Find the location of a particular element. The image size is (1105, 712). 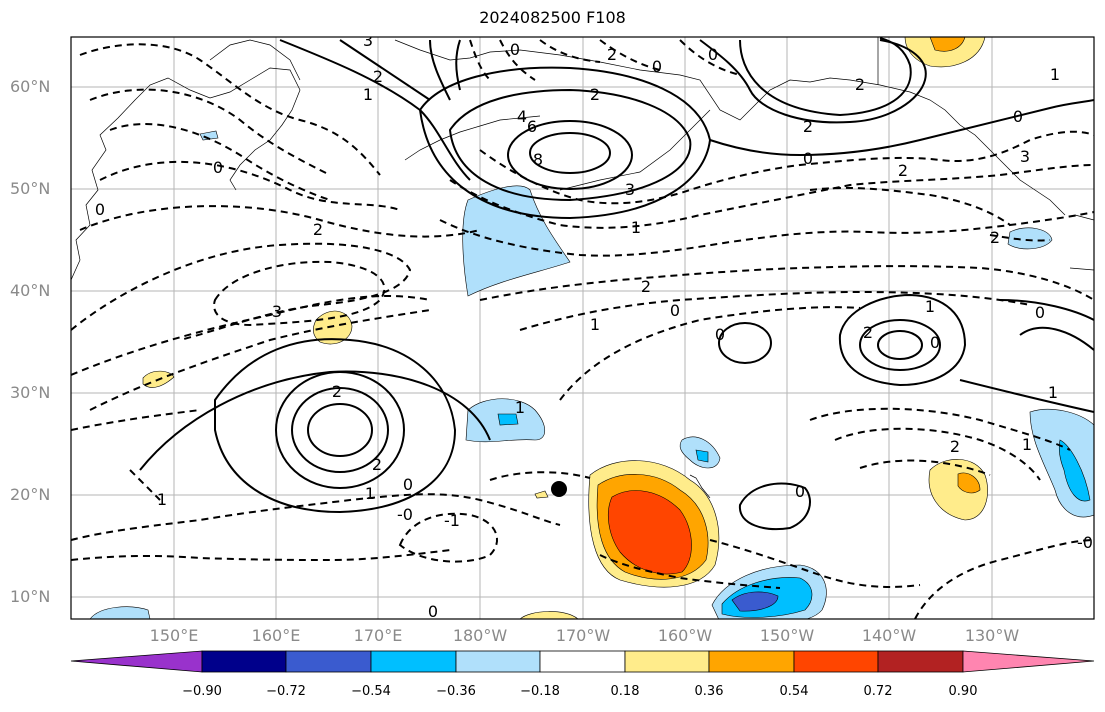

lon-label-140w: 140°W is located at coordinates (889, 635).